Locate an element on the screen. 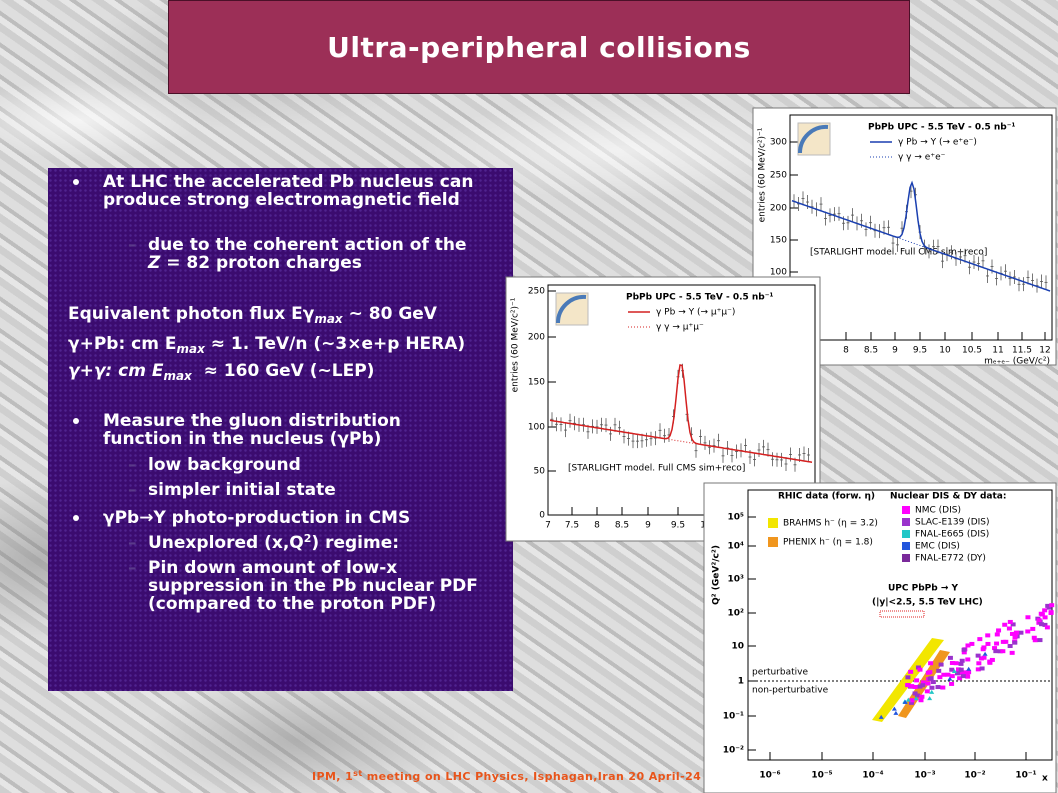  annotation: UPC PbPb → Υ is located at coordinates (923, 589).